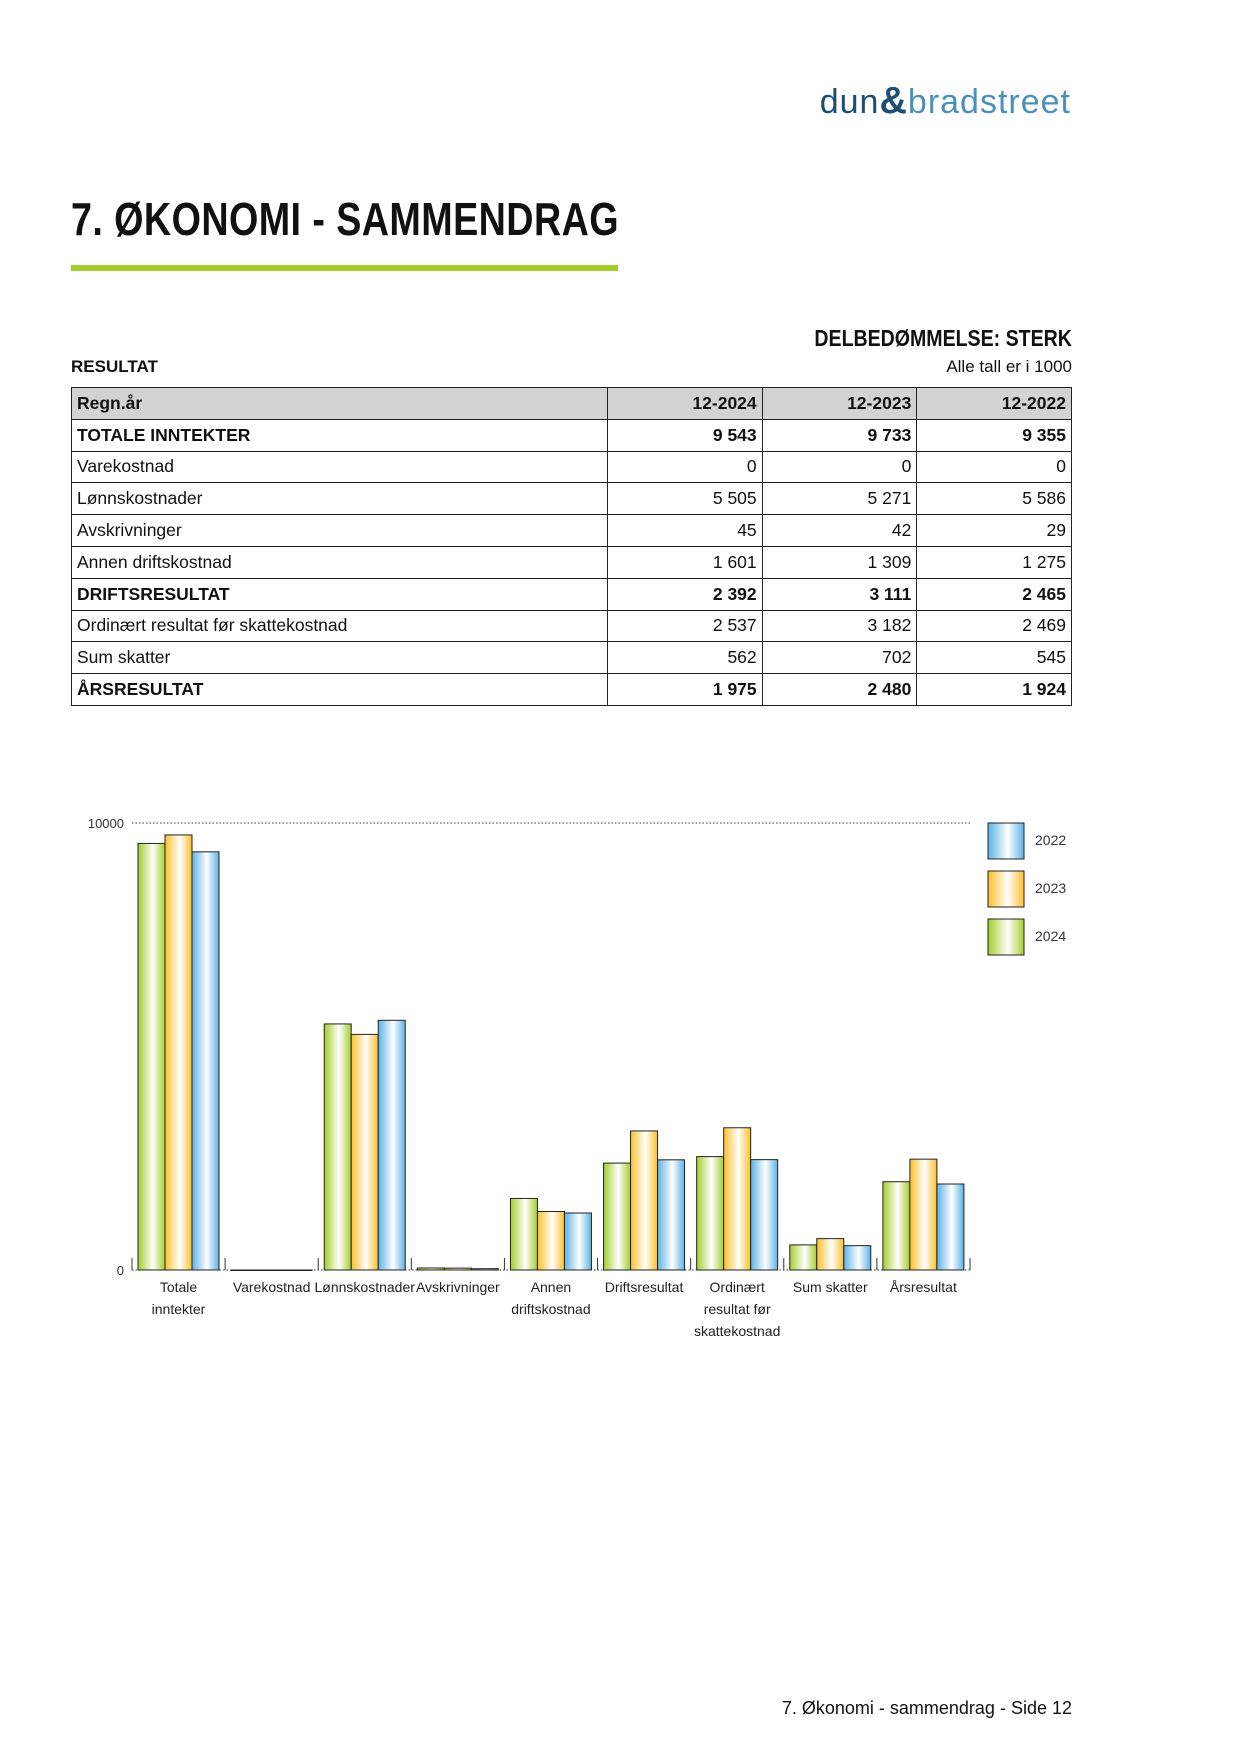 Image resolution: width=1241 pixels, height=1754 pixels. I want to click on table-row: Sum skatter 562 702 545, so click(571, 658).